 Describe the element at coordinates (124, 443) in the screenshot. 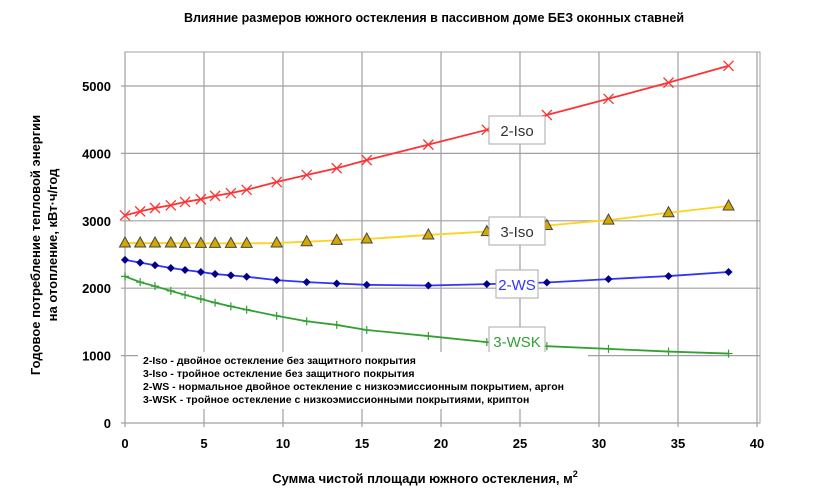

I see `x-tick-label: 0` at that location.